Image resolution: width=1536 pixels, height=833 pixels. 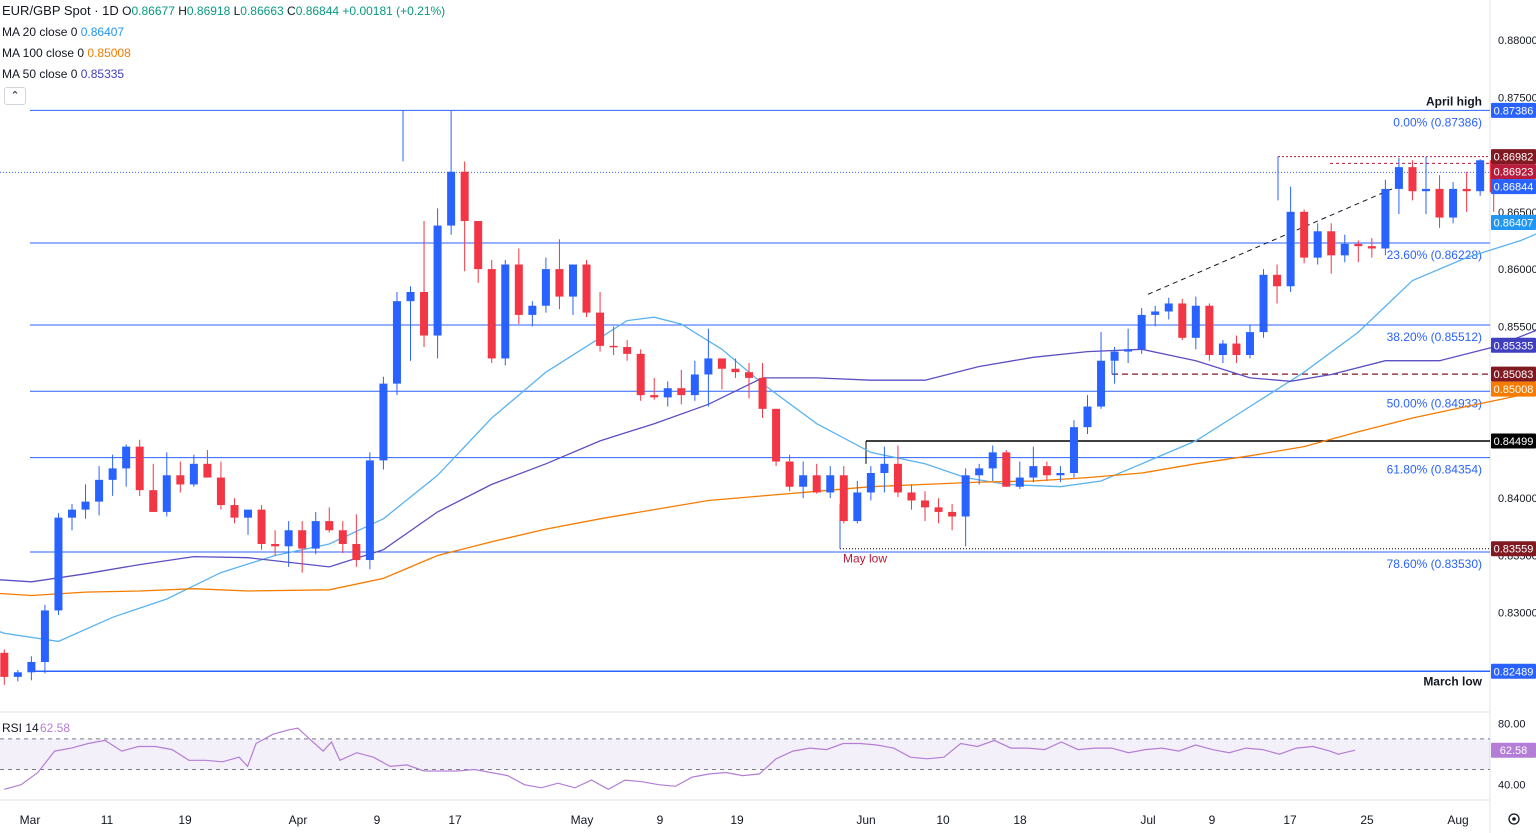 I want to click on x-tick-label: May, so click(x=582, y=820).